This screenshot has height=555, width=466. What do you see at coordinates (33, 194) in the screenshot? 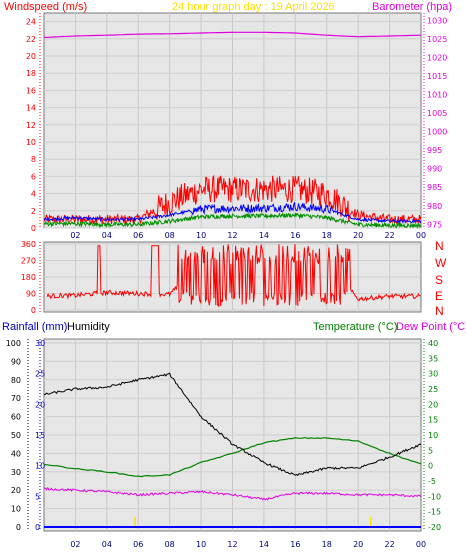
I see `wind-tick-4: 4` at bounding box center [33, 194].